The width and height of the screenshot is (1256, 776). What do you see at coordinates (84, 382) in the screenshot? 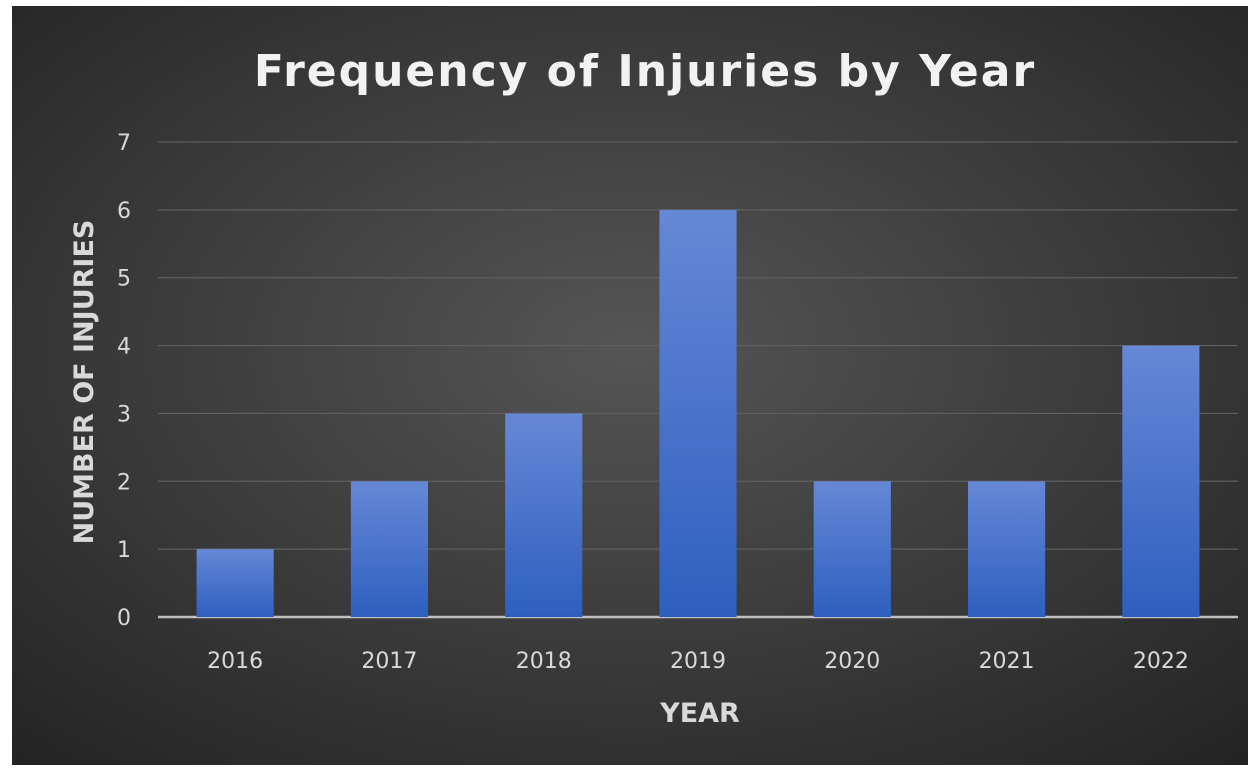
I see `y-axis-title: NUMBER OF INJURIES` at bounding box center [84, 382].